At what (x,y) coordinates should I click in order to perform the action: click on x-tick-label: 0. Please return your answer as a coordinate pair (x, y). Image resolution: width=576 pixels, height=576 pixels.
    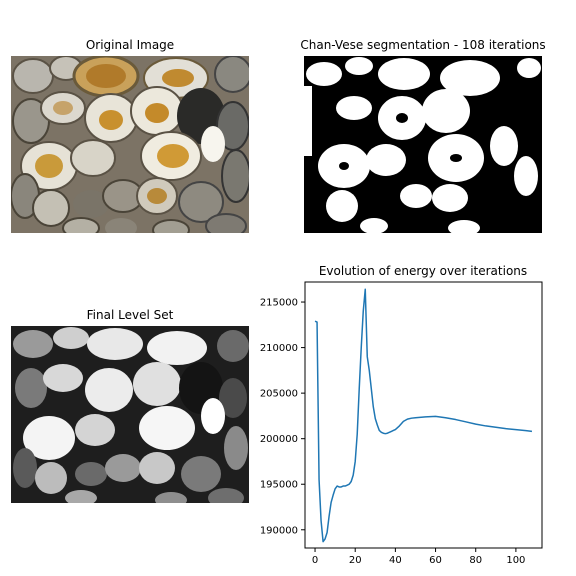
    Looking at the image, I should click on (315, 560).